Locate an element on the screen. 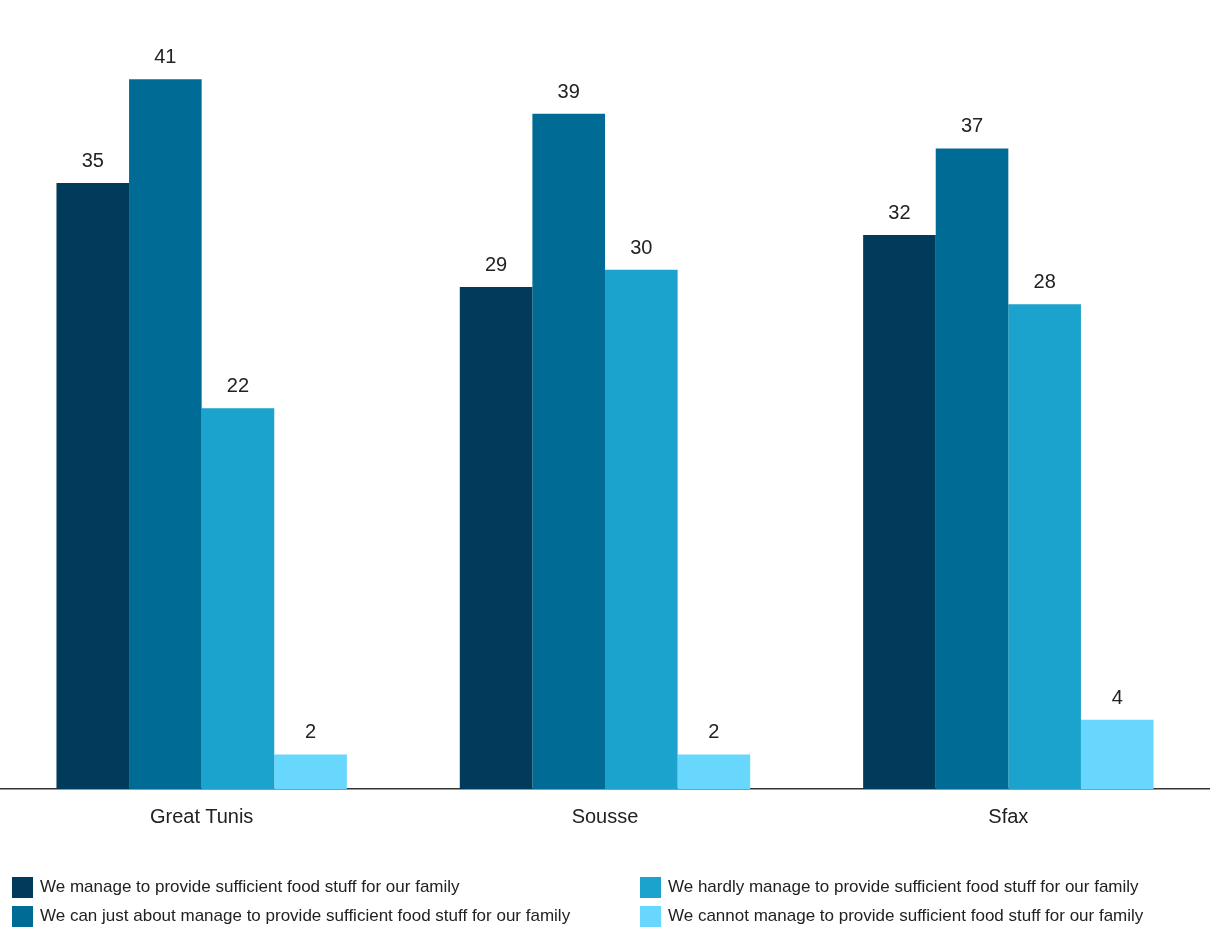  legend-label: We can just about manage to provide sufficient food stuff for our family is located at coordinates (305, 916).